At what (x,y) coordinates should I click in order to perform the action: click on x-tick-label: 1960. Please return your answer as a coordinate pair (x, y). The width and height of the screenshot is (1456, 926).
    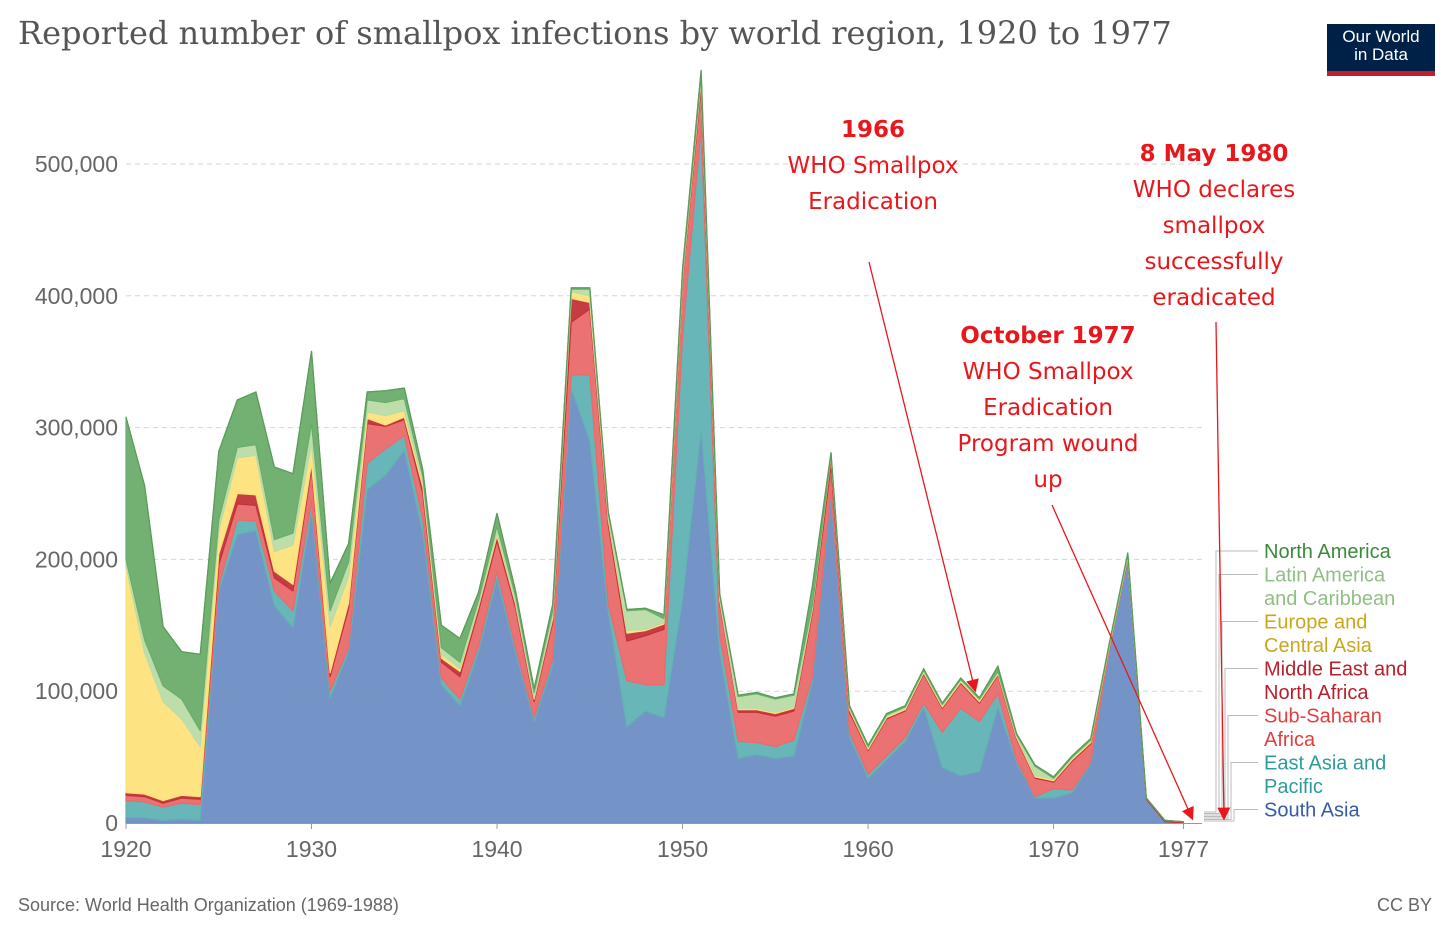
    Looking at the image, I should click on (867, 849).